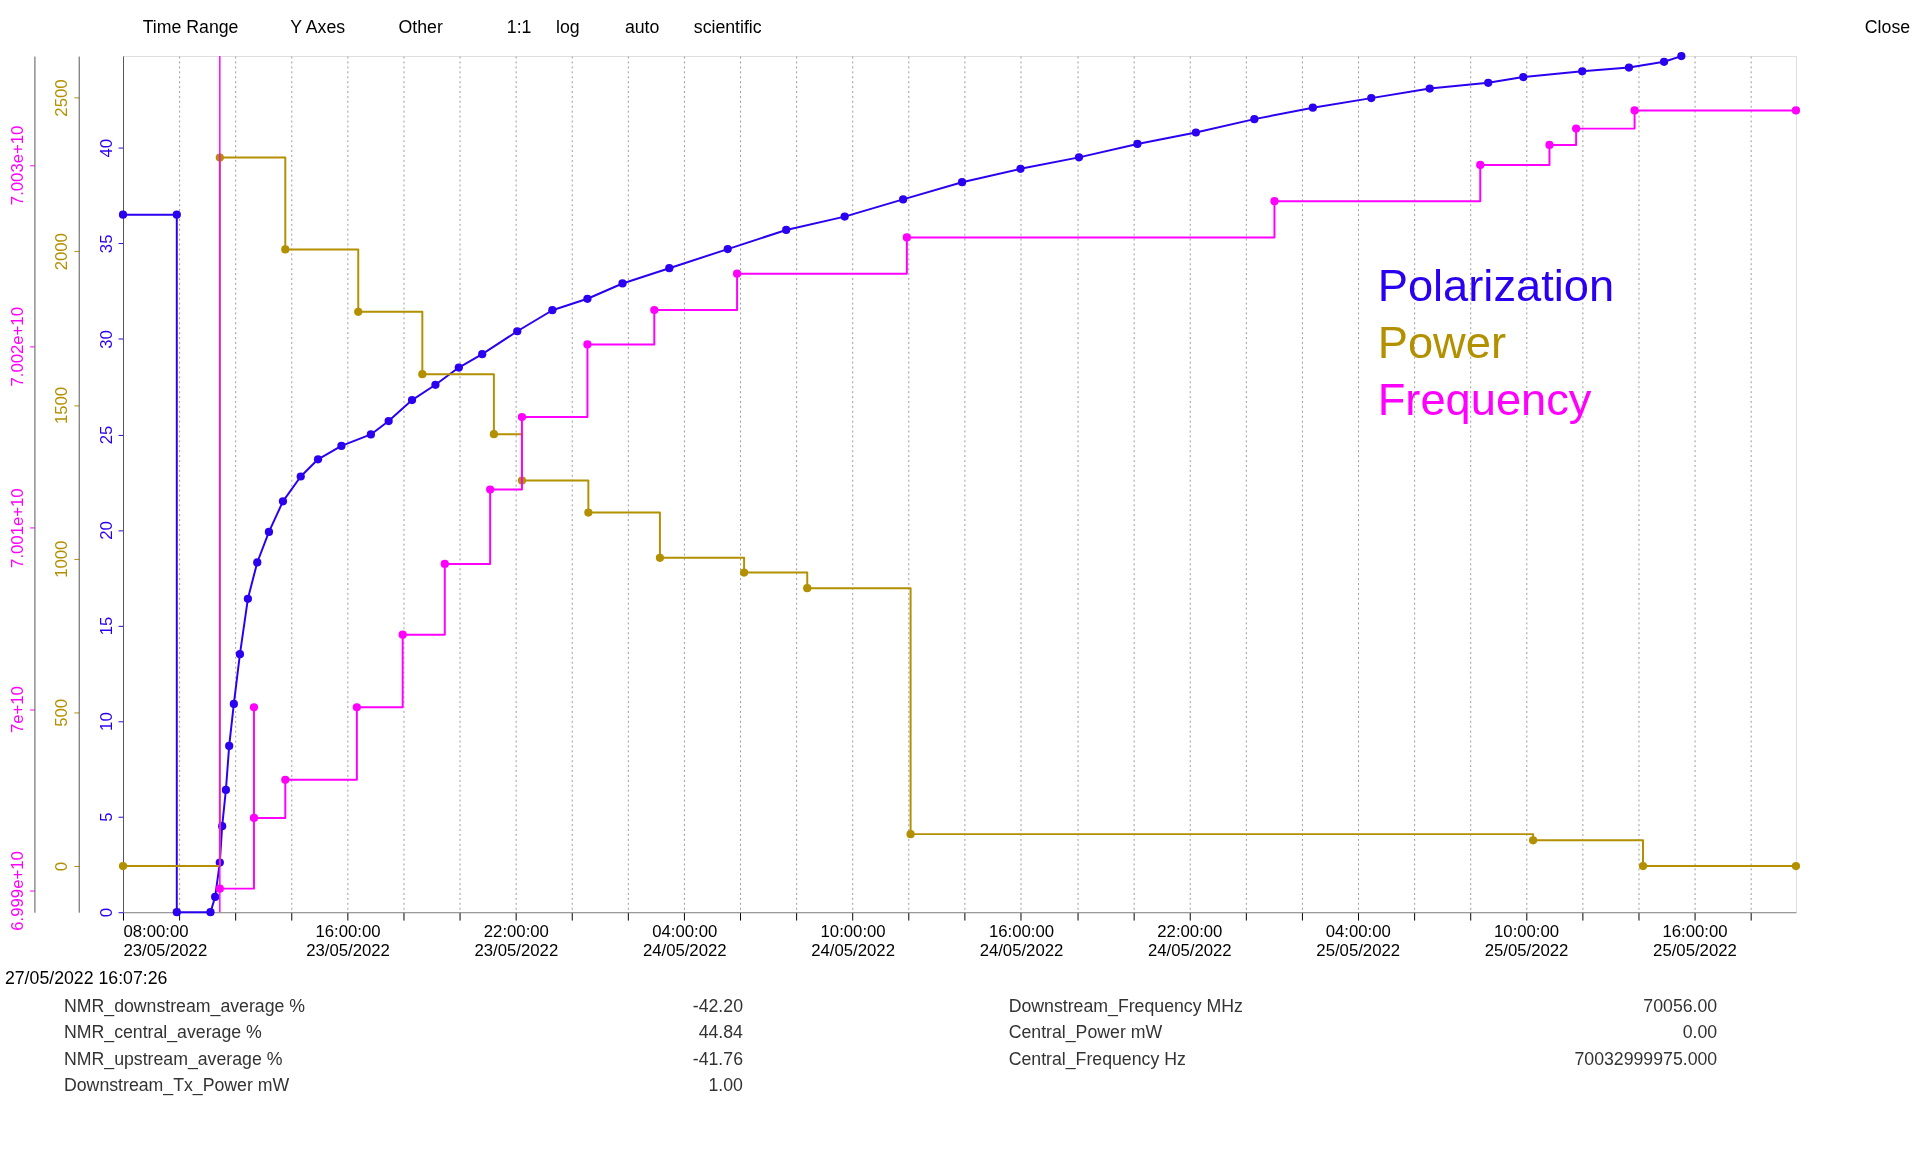 The height and width of the screenshot is (1173, 1916). Describe the element at coordinates (1189, 941) in the screenshot. I see `x-tick-label: 22:00:00 24/05/2022` at that location.